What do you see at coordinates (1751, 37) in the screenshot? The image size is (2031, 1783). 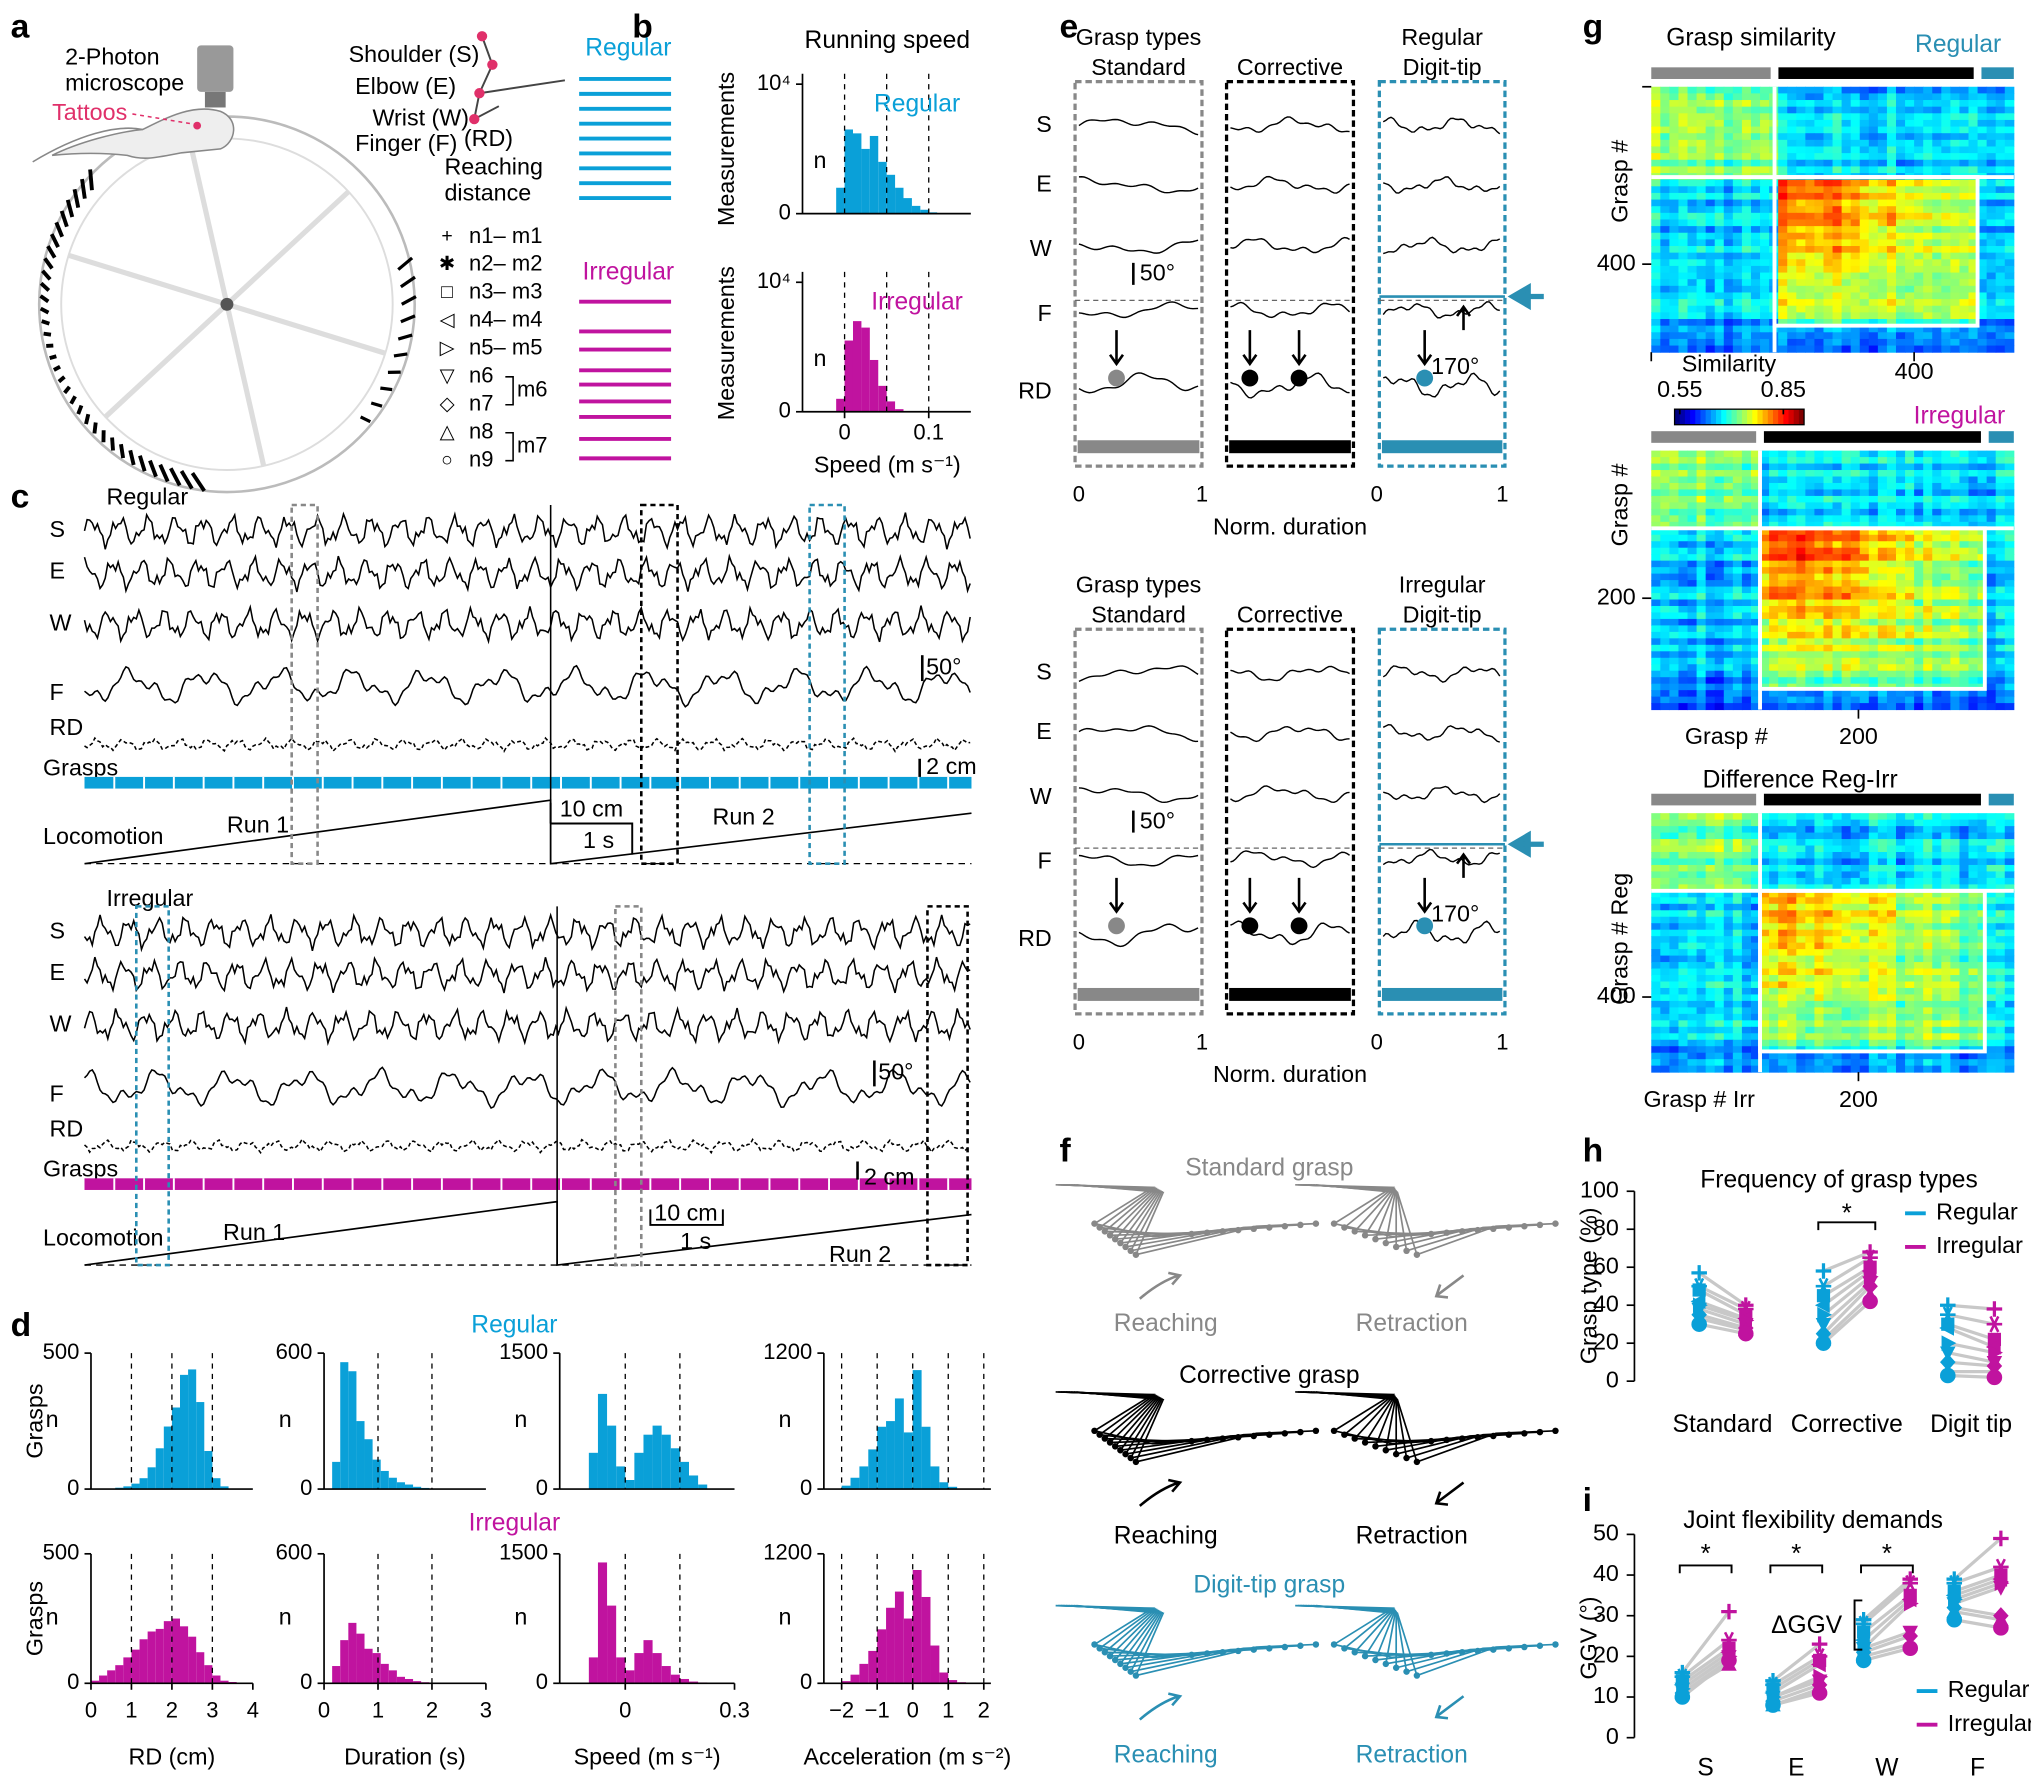 I see `label: Grasp similarity` at bounding box center [1751, 37].